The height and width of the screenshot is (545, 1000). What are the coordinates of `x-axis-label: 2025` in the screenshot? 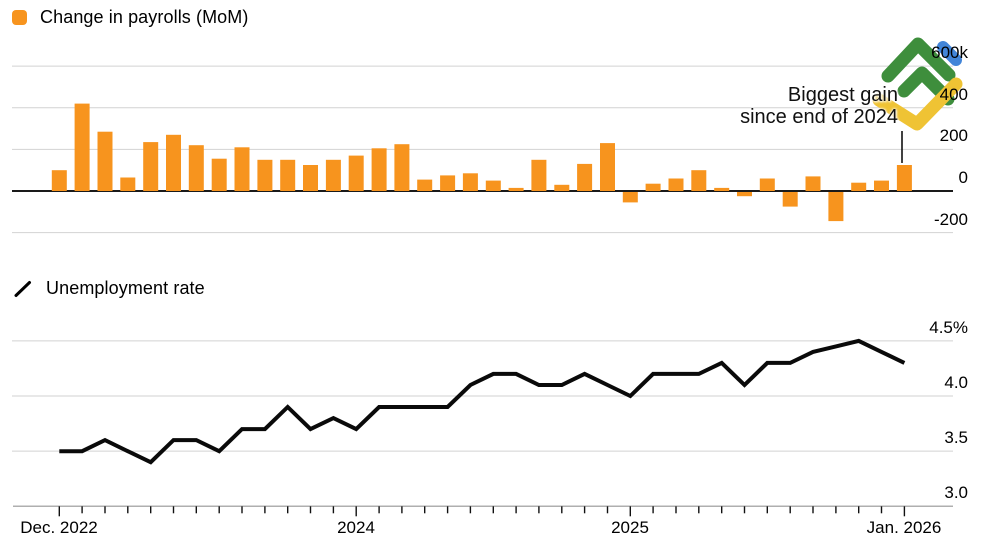 It's located at (630, 527).